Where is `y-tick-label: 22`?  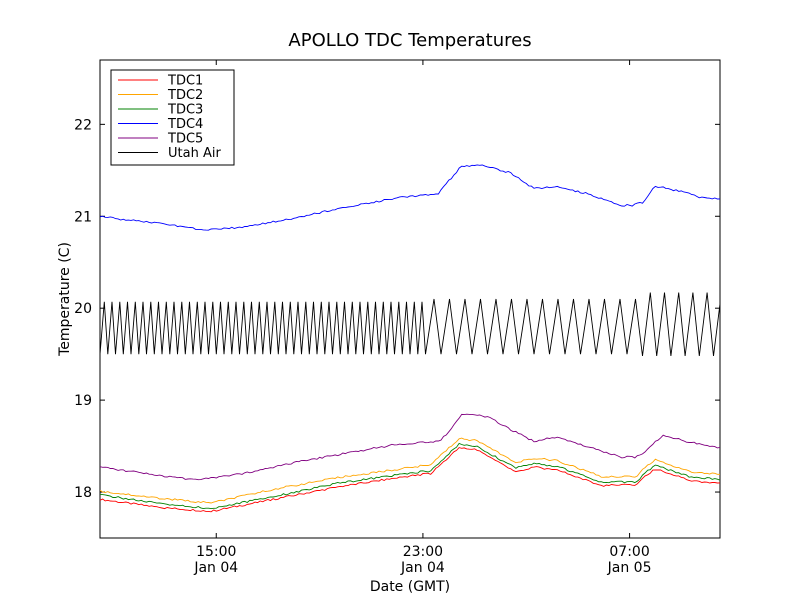 y-tick-label: 22 is located at coordinates (83, 125).